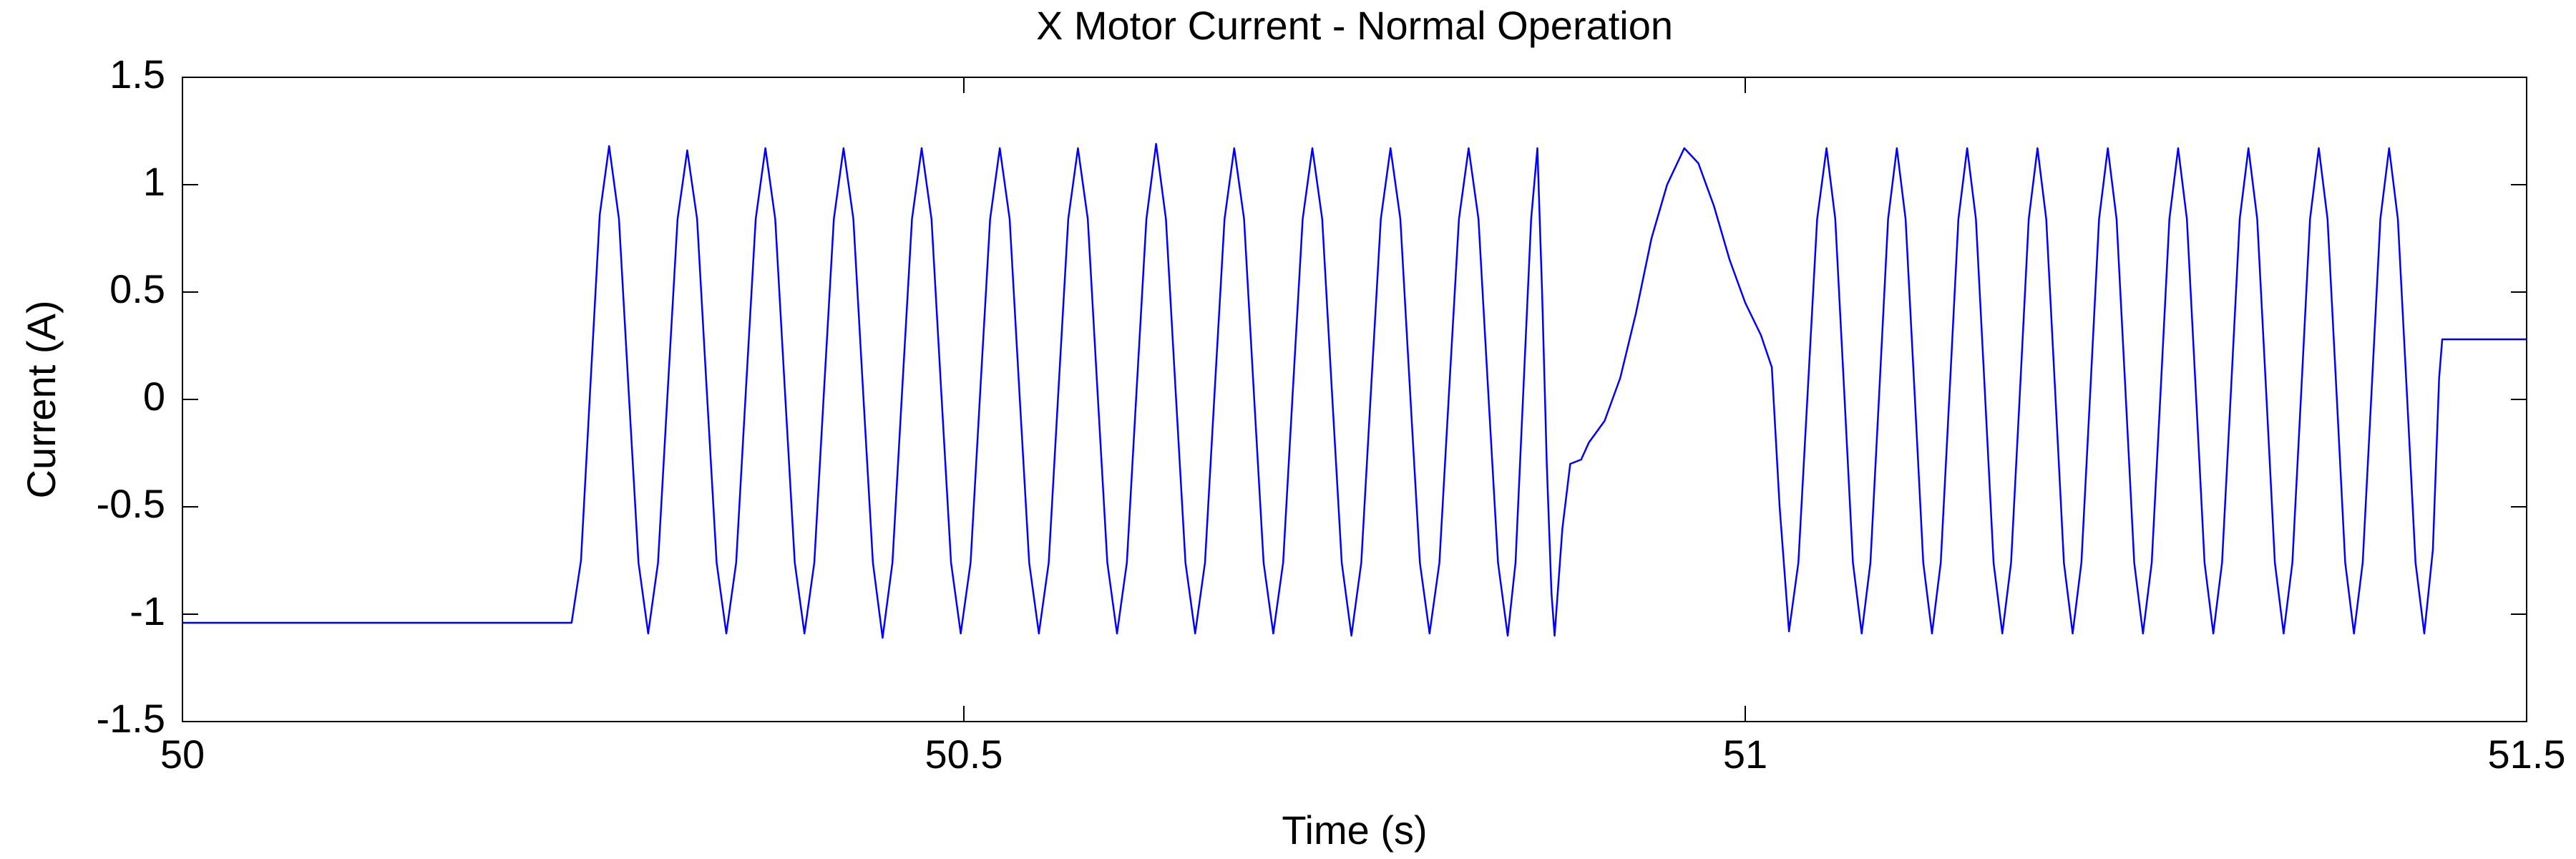 This screenshot has width=2576, height=859. I want to click on x-tick-label: 50.5, so click(964, 754).